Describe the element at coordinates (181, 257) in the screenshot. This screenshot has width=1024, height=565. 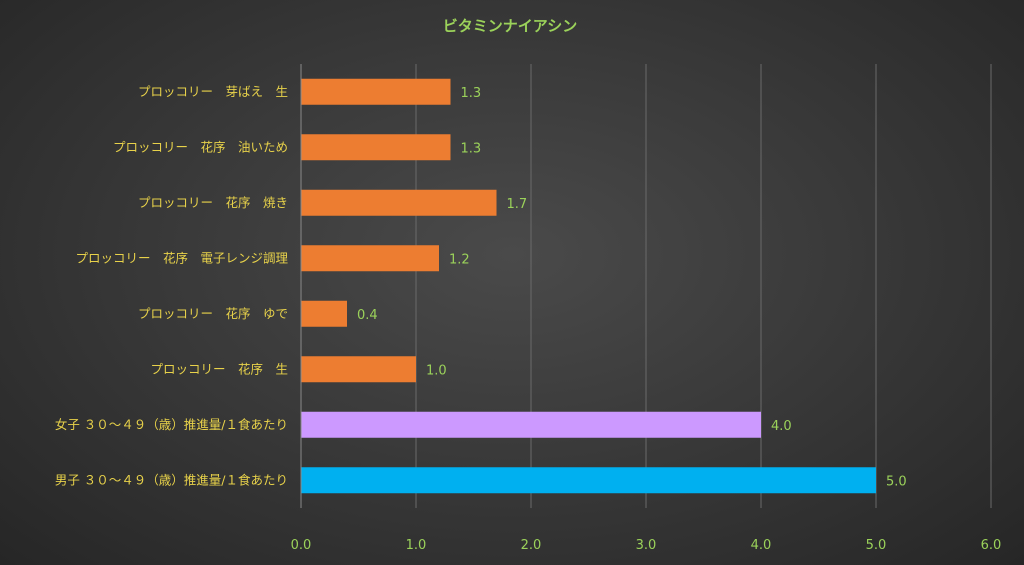
I see `category-label: プロッコリー 花序 電子レンジ調理` at that location.